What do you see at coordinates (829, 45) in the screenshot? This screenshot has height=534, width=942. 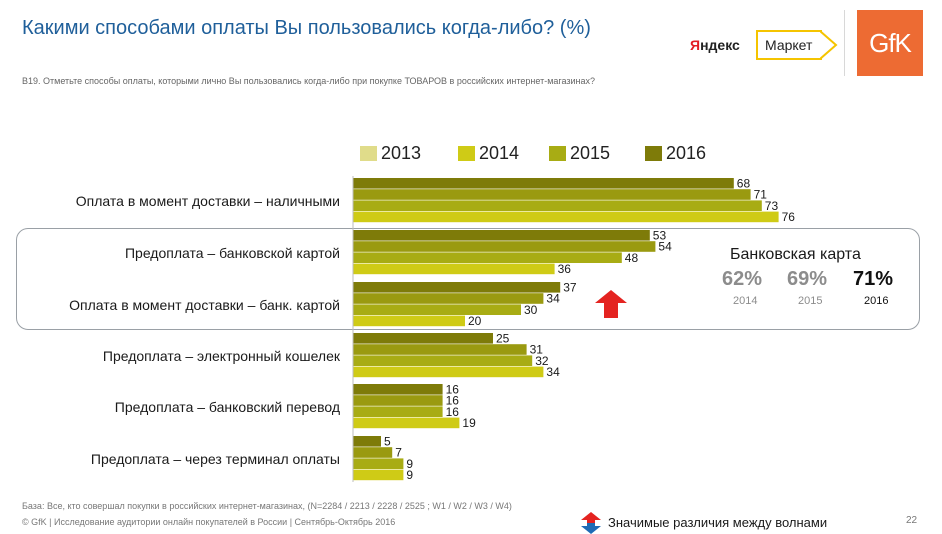 I see `market-arrow-icon` at bounding box center [829, 45].